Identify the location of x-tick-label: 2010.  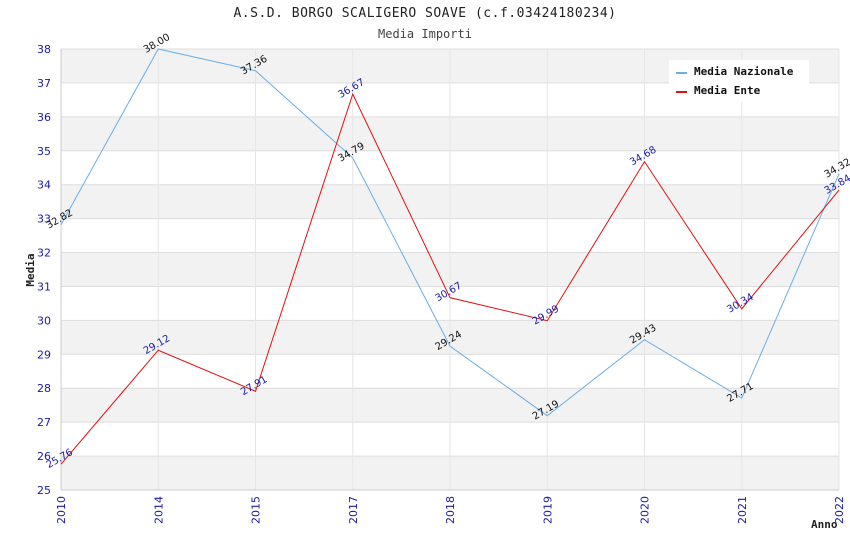
(61, 510).